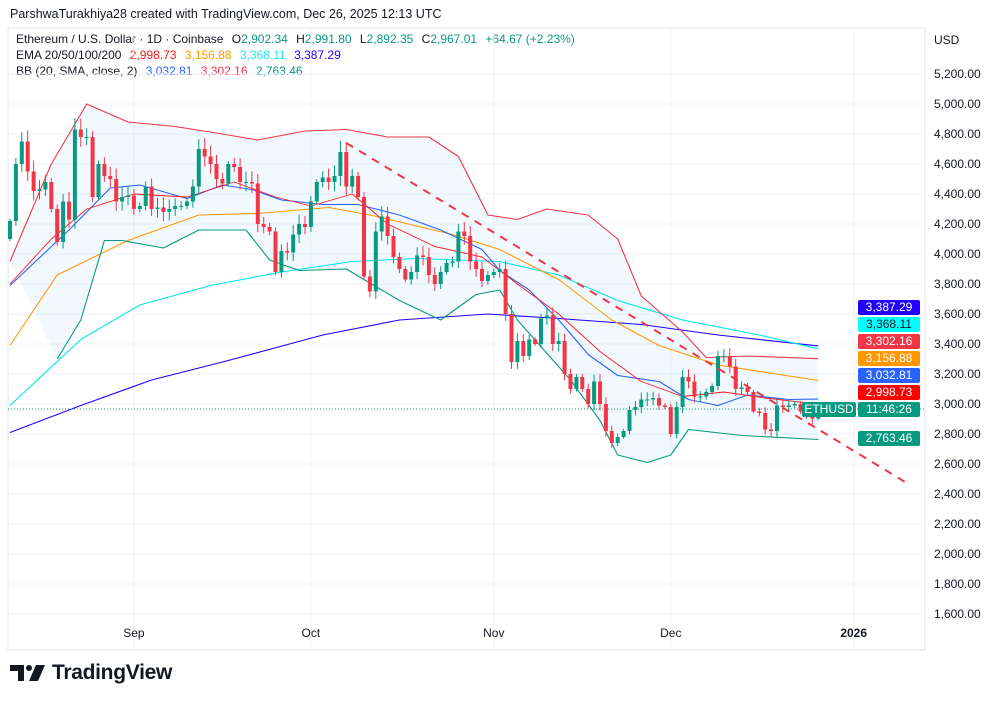 This screenshot has width=1000, height=701. I want to click on bar-countdown-label: 11:46:26, so click(889, 409).